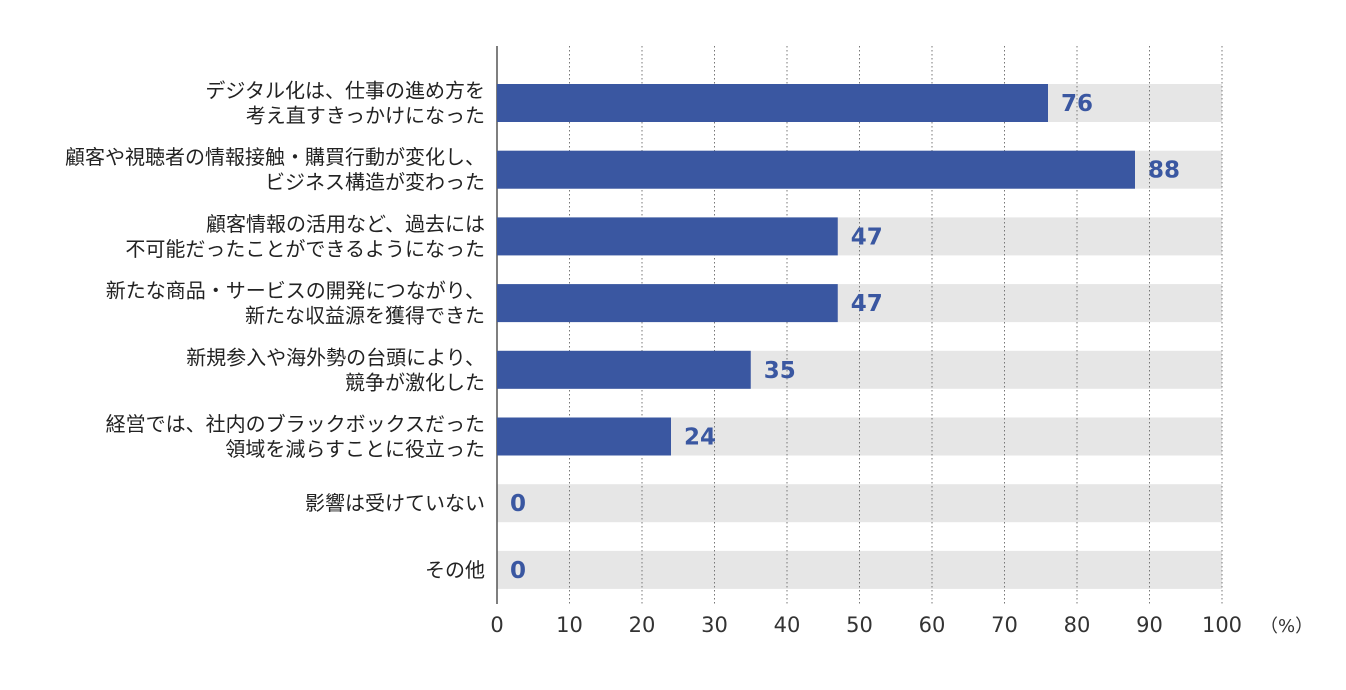  I want to click on x-tick-label: 50, so click(859, 625).